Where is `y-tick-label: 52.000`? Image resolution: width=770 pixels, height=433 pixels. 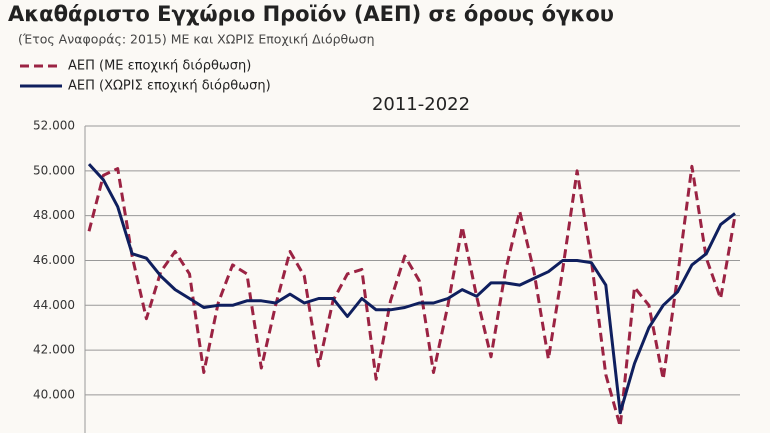
y-tick-label: 52.000 is located at coordinates (54, 126).